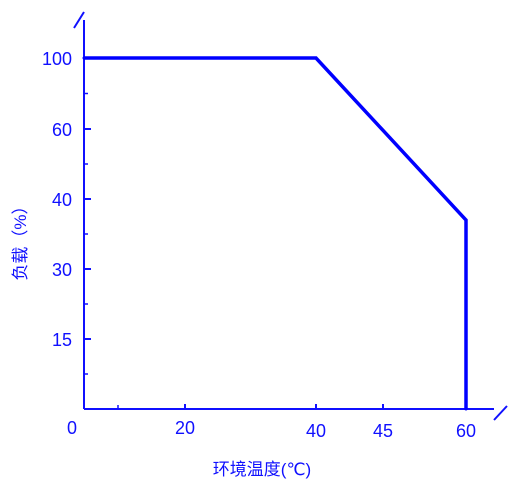 The width and height of the screenshot is (511, 481). Describe the element at coordinates (62, 200) in the screenshot. I see `y-tick-label: 40` at that location.